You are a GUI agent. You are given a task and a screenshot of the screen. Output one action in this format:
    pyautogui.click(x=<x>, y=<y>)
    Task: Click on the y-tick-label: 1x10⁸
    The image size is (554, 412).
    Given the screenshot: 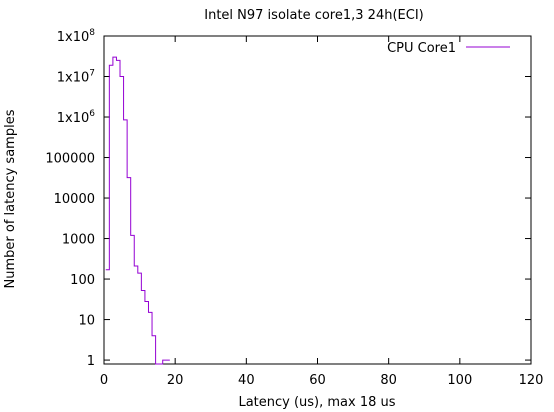 What is the action you would take?
    pyautogui.click(x=76, y=36)
    